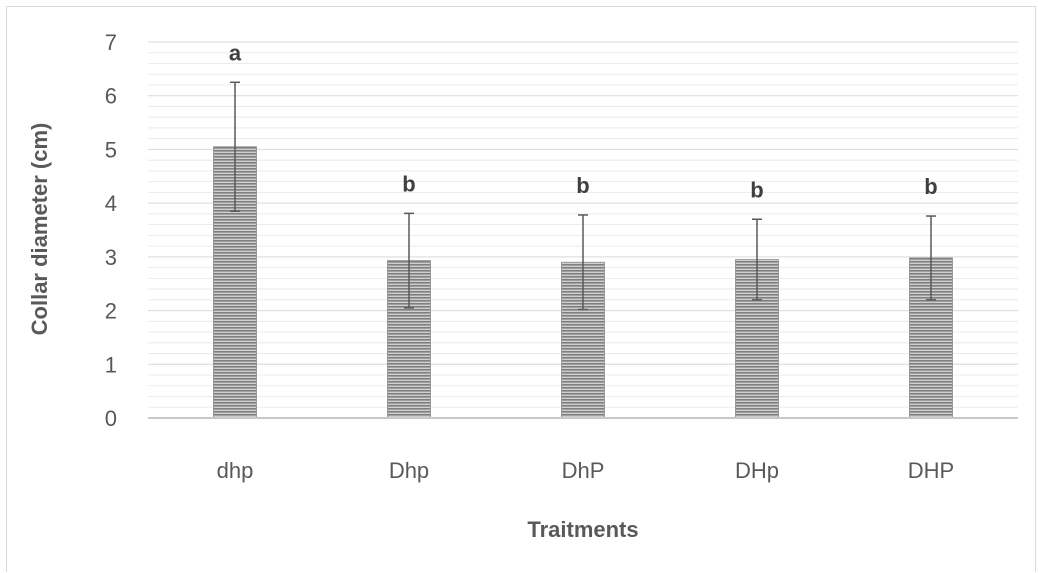  What do you see at coordinates (111, 96) in the screenshot?
I see `y-tick-label: 6` at bounding box center [111, 96].